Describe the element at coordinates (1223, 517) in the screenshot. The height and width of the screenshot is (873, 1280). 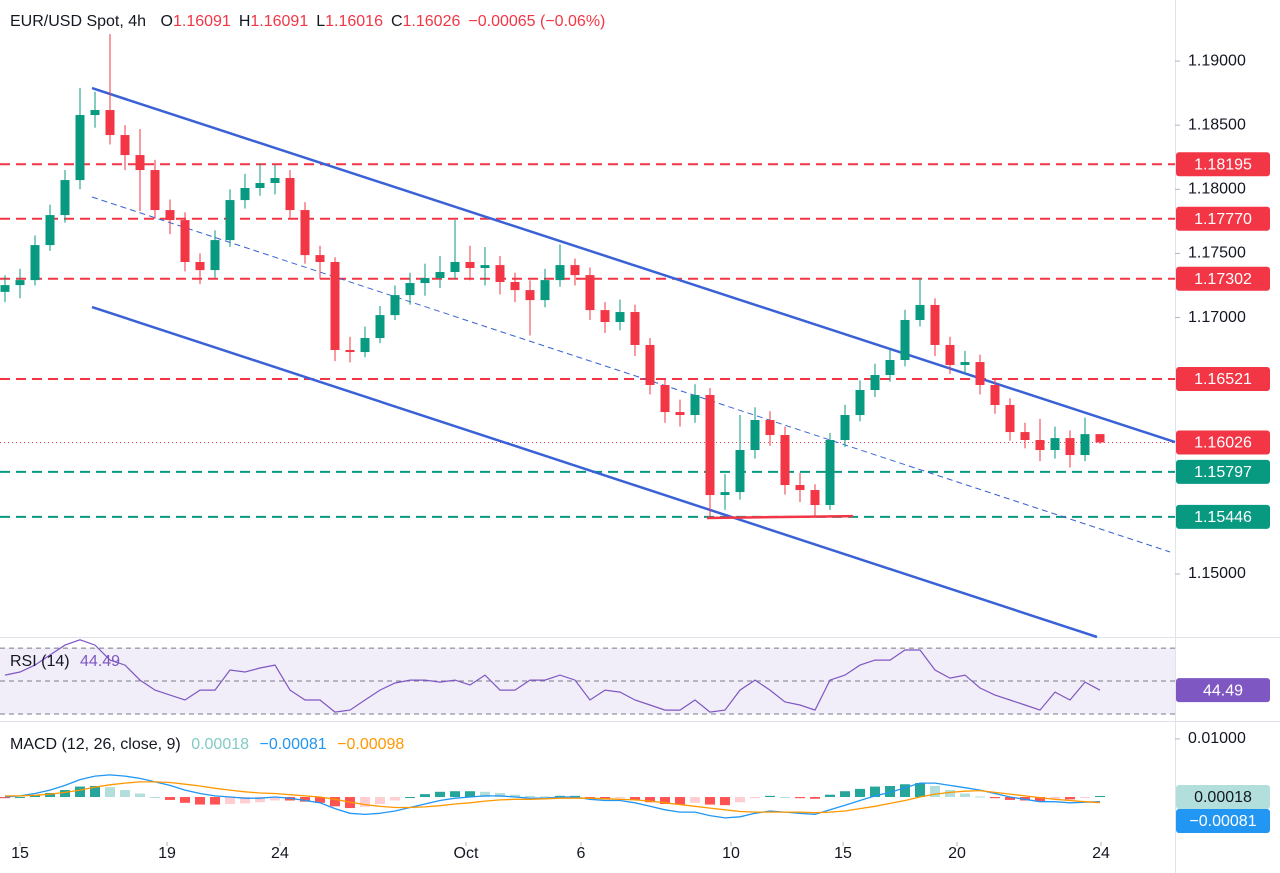
I see `level-label-text: 1.15446` at that location.